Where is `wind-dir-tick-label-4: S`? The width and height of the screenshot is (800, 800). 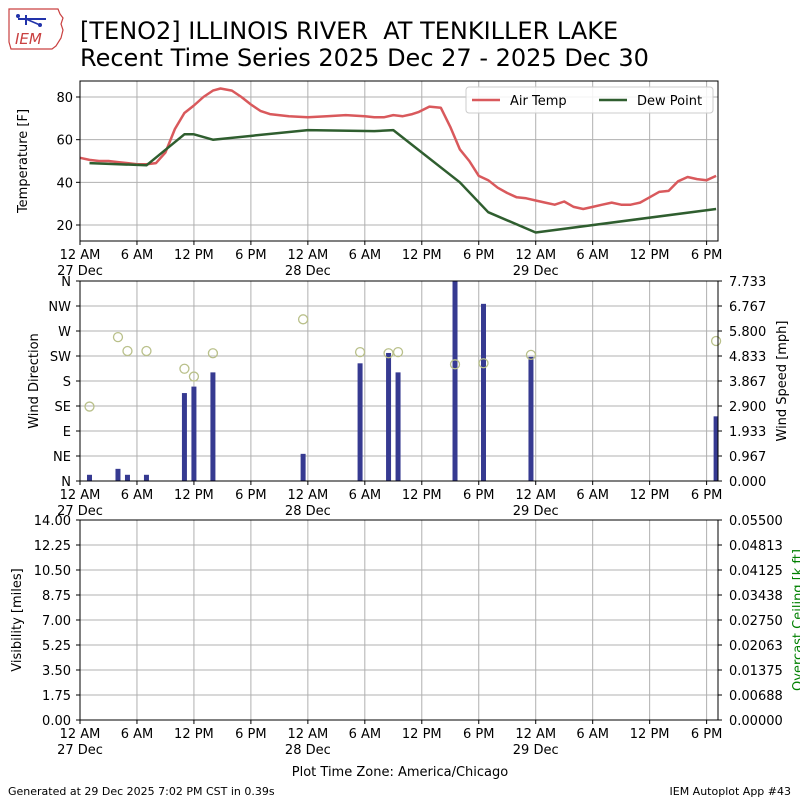
wind-dir-tick-label-4: S is located at coordinates (67, 382).